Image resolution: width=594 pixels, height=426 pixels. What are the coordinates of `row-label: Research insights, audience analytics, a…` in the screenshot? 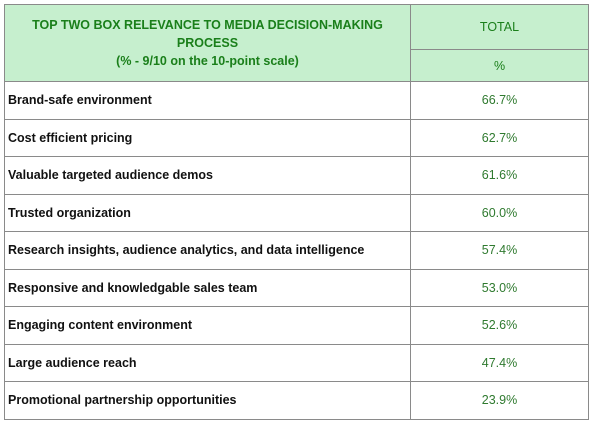 It's located at (207, 250).